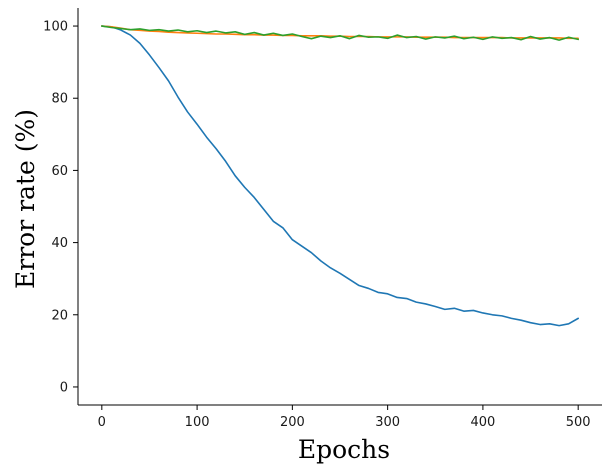 The height and width of the screenshot is (468, 603). What do you see at coordinates (60, 207) in the screenshot?
I see `y-axis-ticks: 0 20 40 60 80 100` at bounding box center [60, 207].